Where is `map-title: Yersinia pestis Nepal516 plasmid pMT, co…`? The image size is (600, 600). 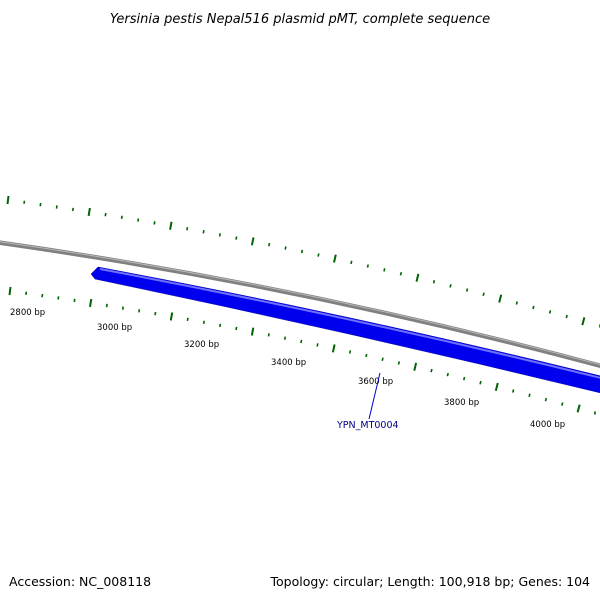 map-title: Yersinia pestis Nepal516 plasmid pMT, co… is located at coordinates (300, 19).